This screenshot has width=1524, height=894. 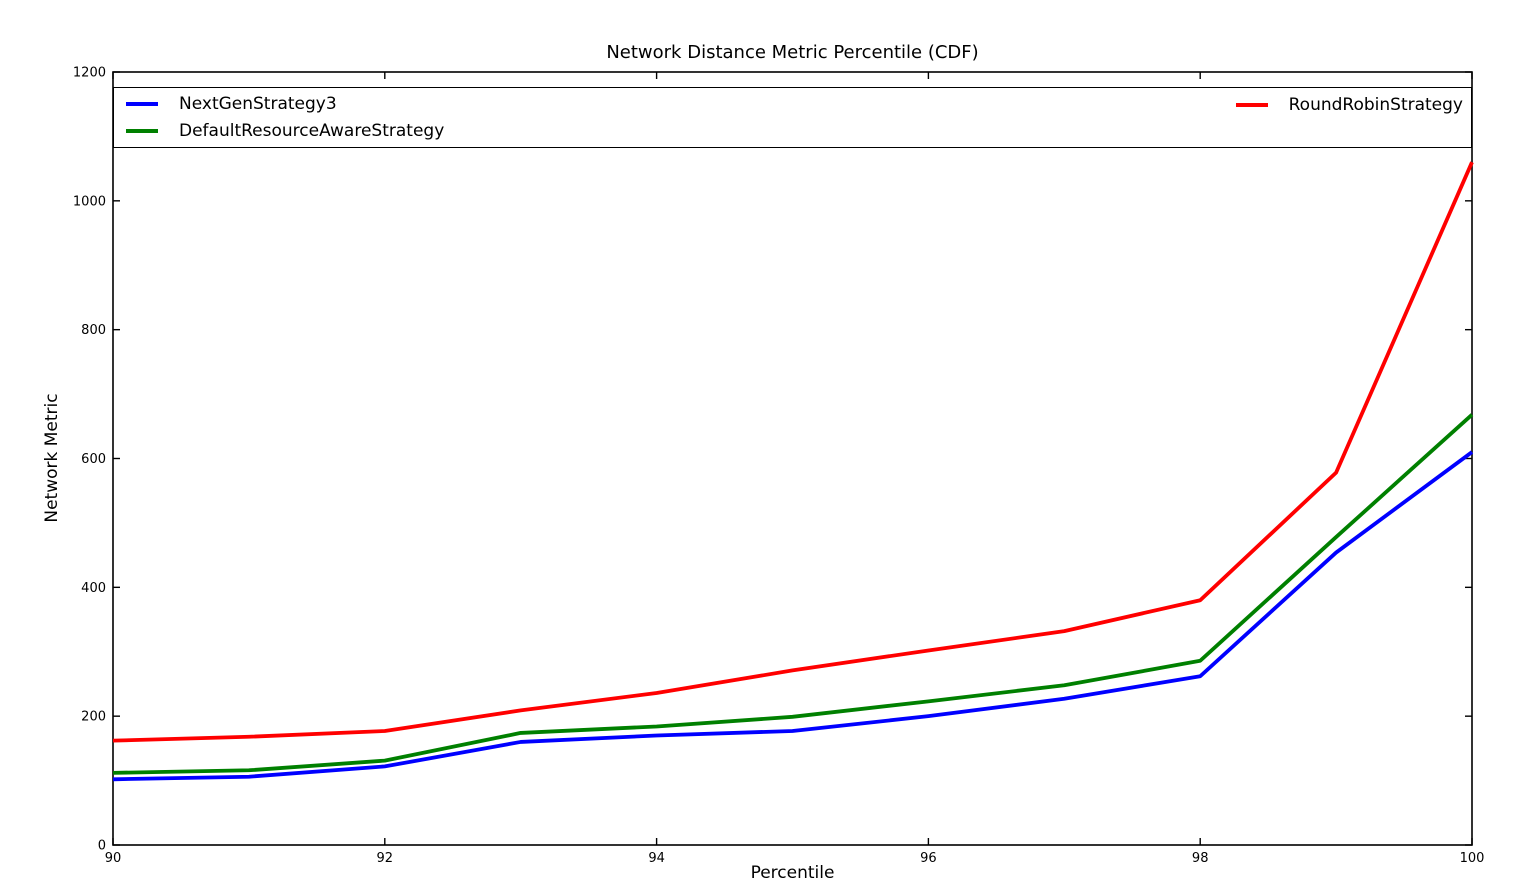 I want to click on x-tick-label: 92, so click(x=385, y=858).